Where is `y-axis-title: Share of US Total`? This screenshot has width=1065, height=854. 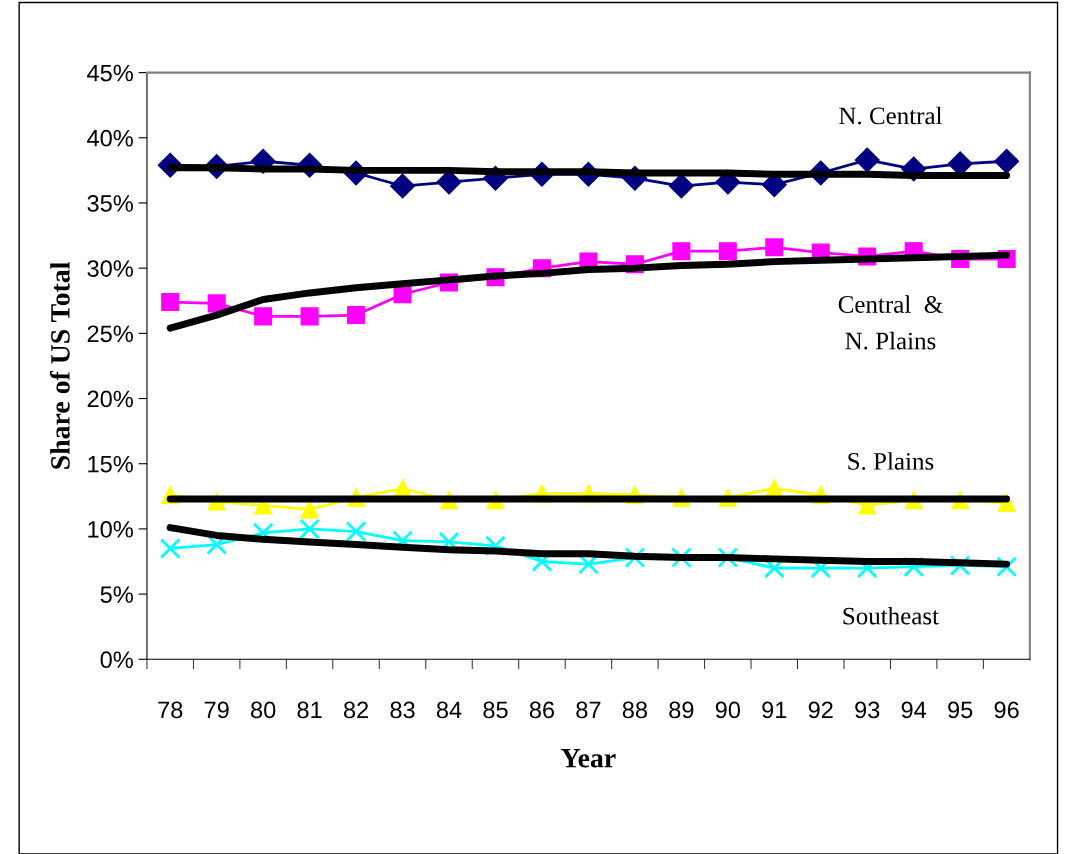 y-axis-title: Share of US Total is located at coordinates (59, 365).